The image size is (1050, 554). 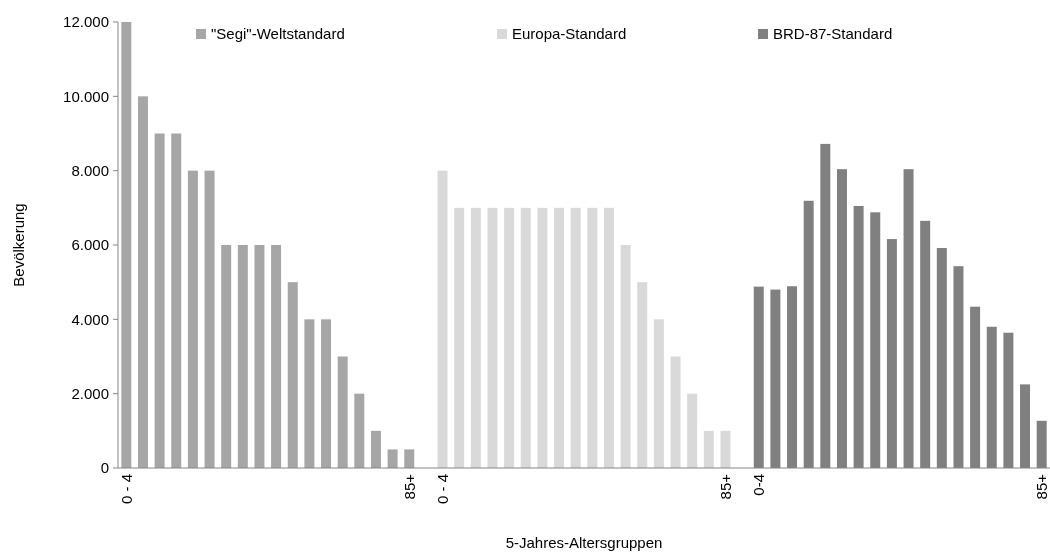 What do you see at coordinates (90, 170) in the screenshot?
I see `y-tick-label: 8.000` at bounding box center [90, 170].